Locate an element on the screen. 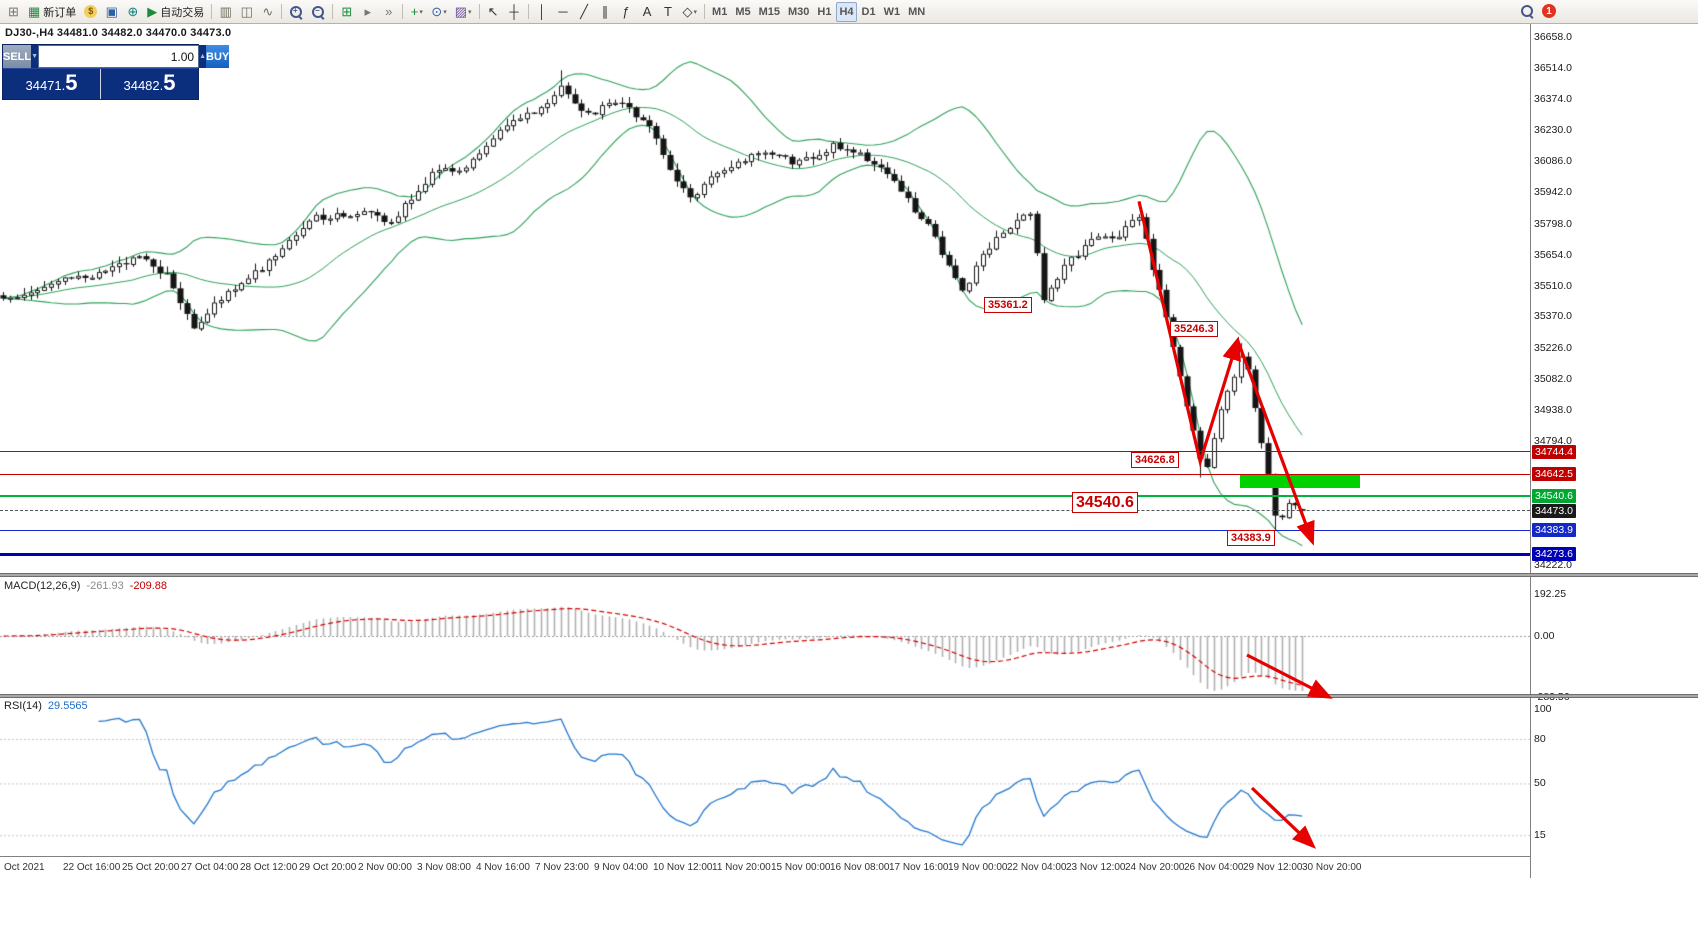 The image size is (1698, 946). price-axis-marked-label: 34383.9 is located at coordinates (1554, 530).